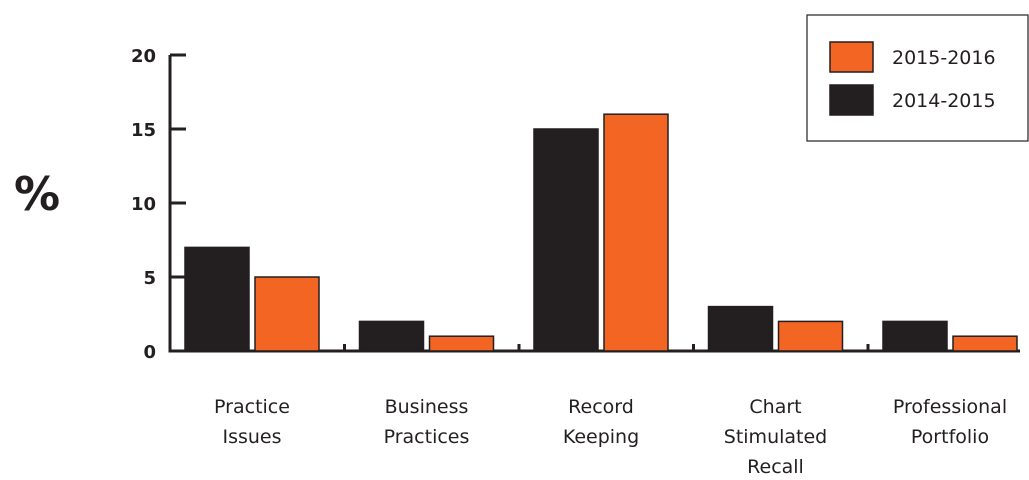 The image size is (1029, 480). Describe the element at coordinates (149, 352) in the screenshot. I see `y-tick-label: 0` at that location.